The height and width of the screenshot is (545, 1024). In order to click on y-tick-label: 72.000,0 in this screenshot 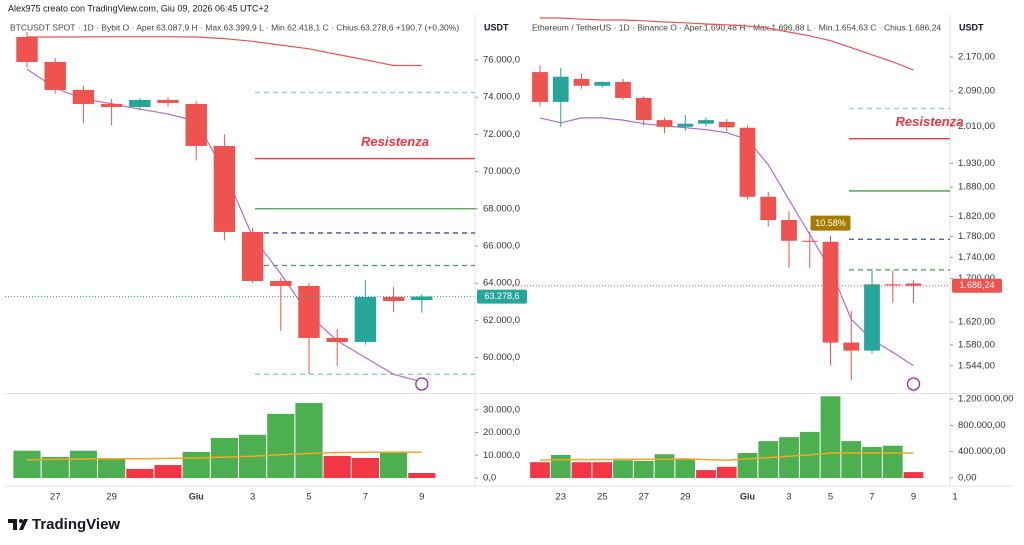, I will do `click(501, 134)`.